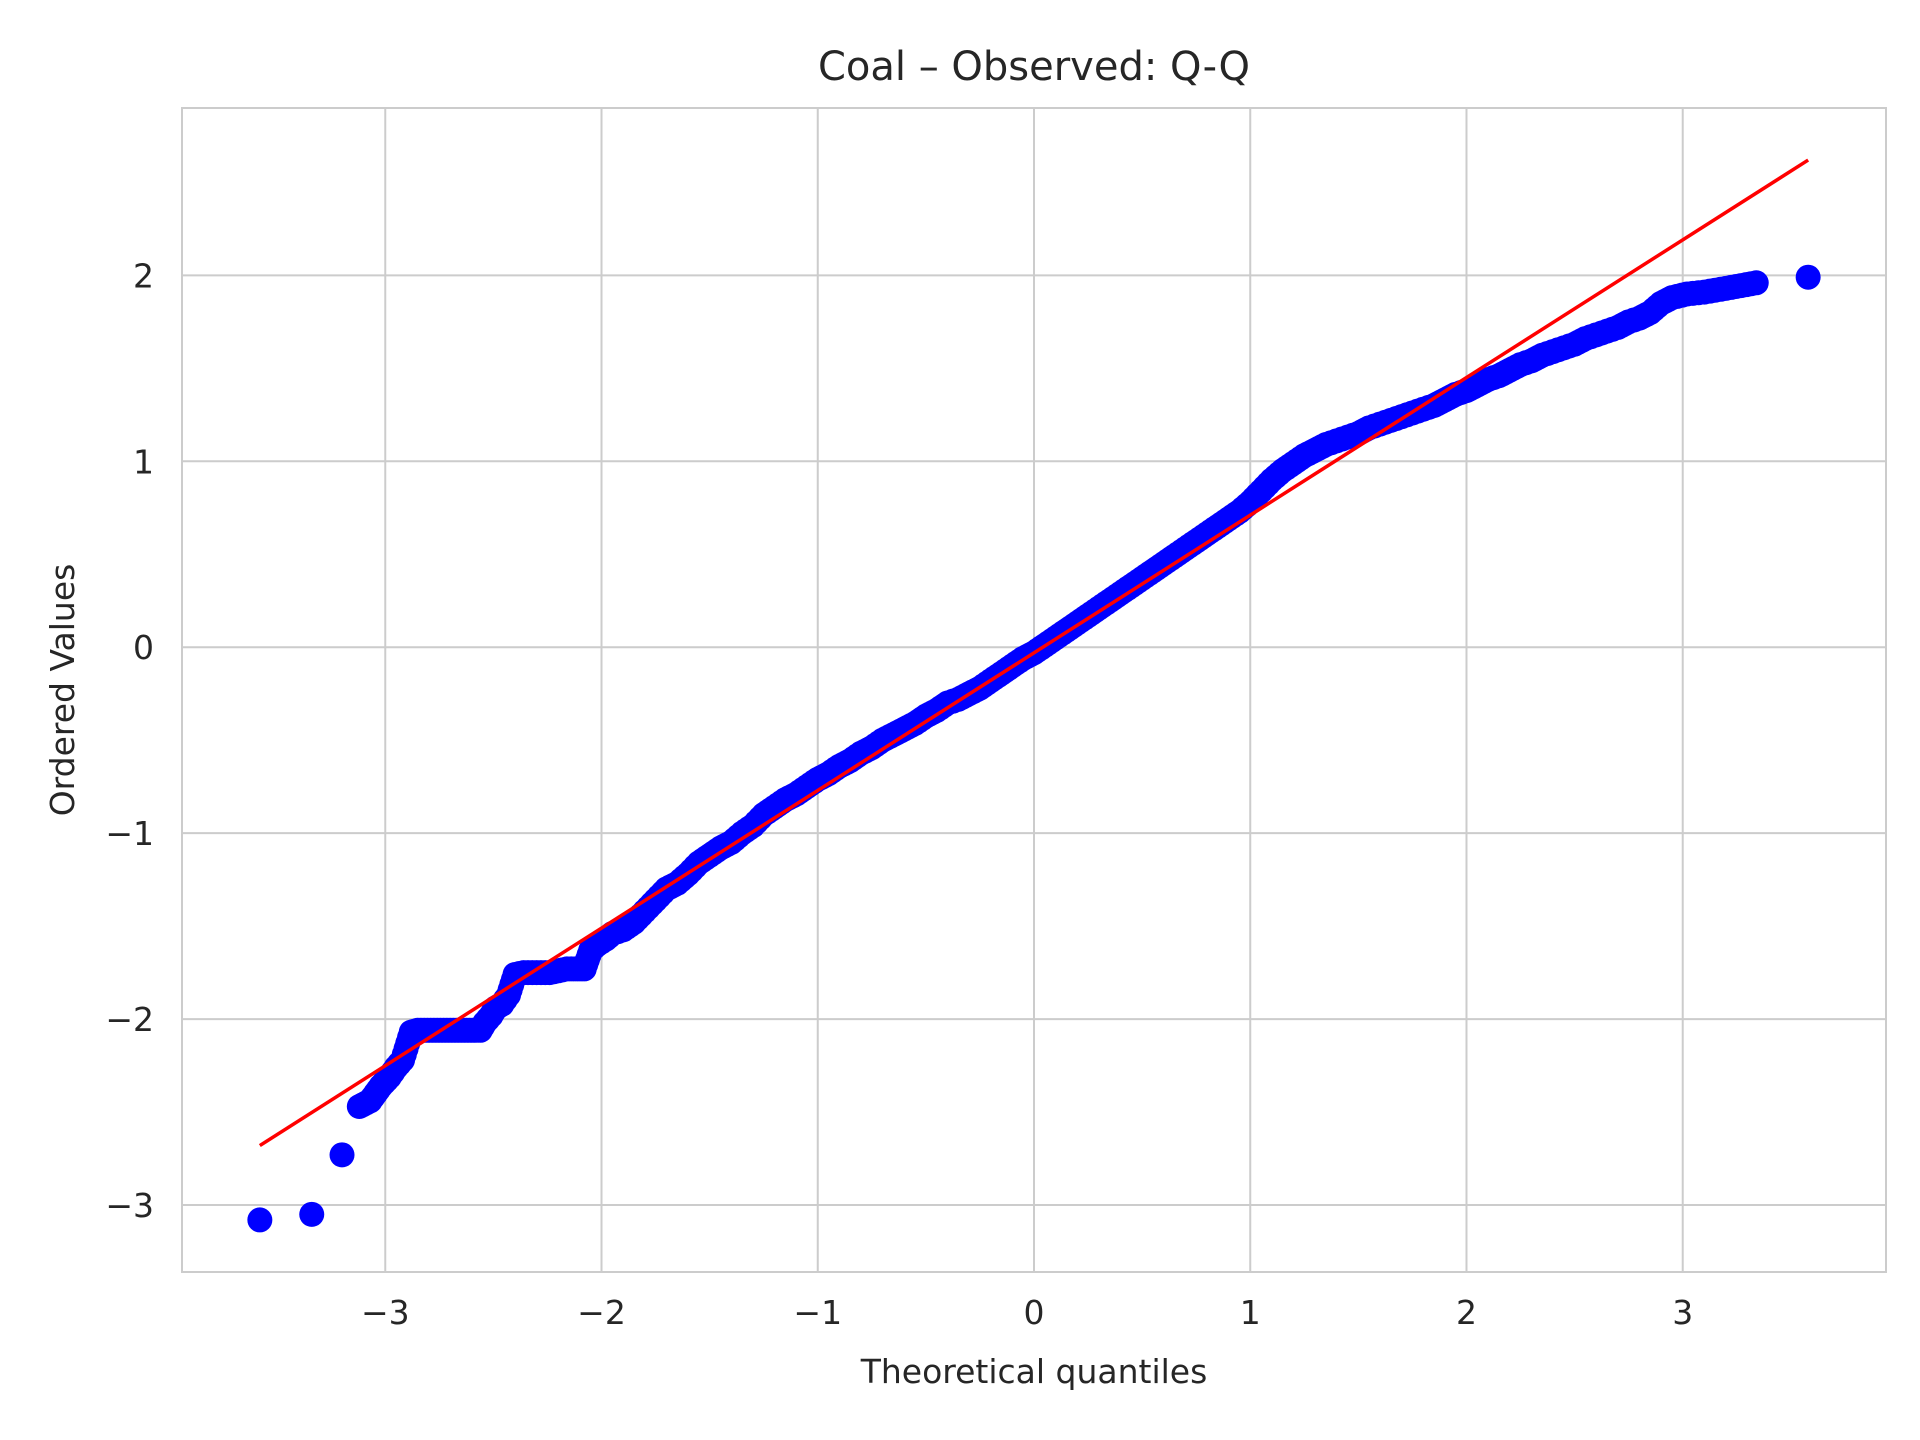 This screenshot has width=1920, height=1440. I want to click on x-tick-label: −3, so click(385, 1312).